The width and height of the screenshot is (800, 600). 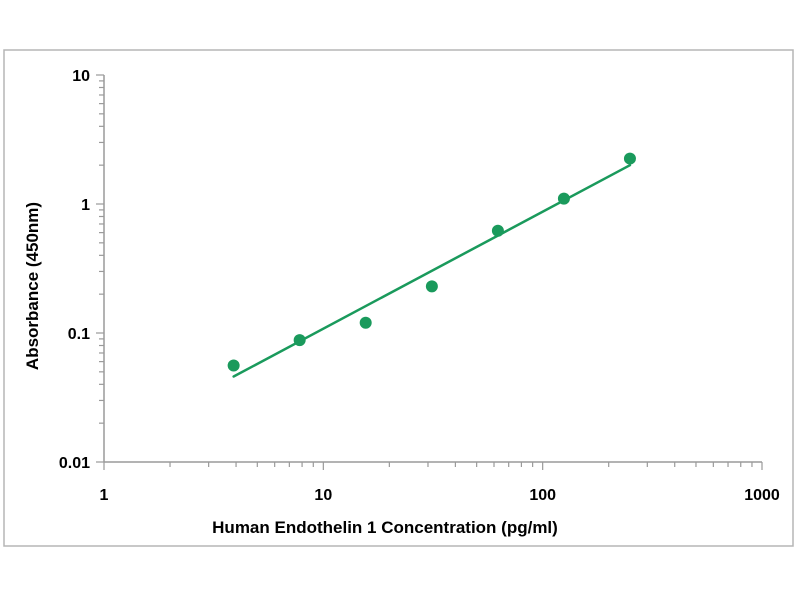 I want to click on x-tick-label: 1000, so click(x=762, y=495).